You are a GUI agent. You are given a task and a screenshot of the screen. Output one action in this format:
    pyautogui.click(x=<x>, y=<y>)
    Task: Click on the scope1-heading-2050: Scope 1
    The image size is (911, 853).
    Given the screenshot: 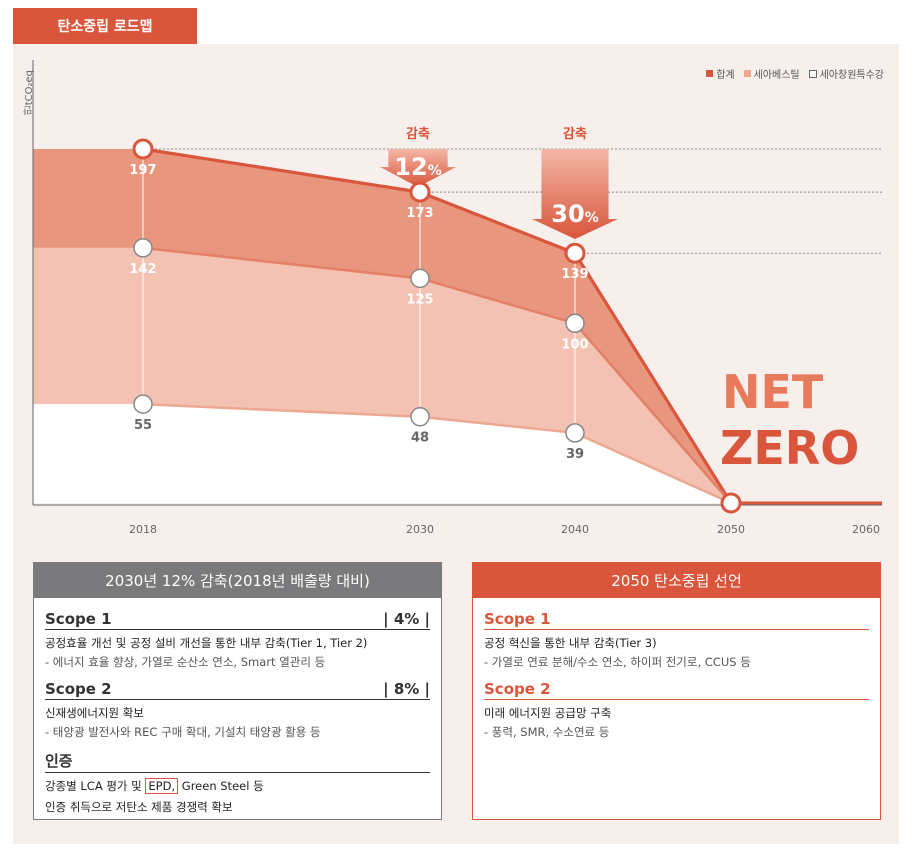 What is the action you would take?
    pyautogui.click(x=676, y=620)
    